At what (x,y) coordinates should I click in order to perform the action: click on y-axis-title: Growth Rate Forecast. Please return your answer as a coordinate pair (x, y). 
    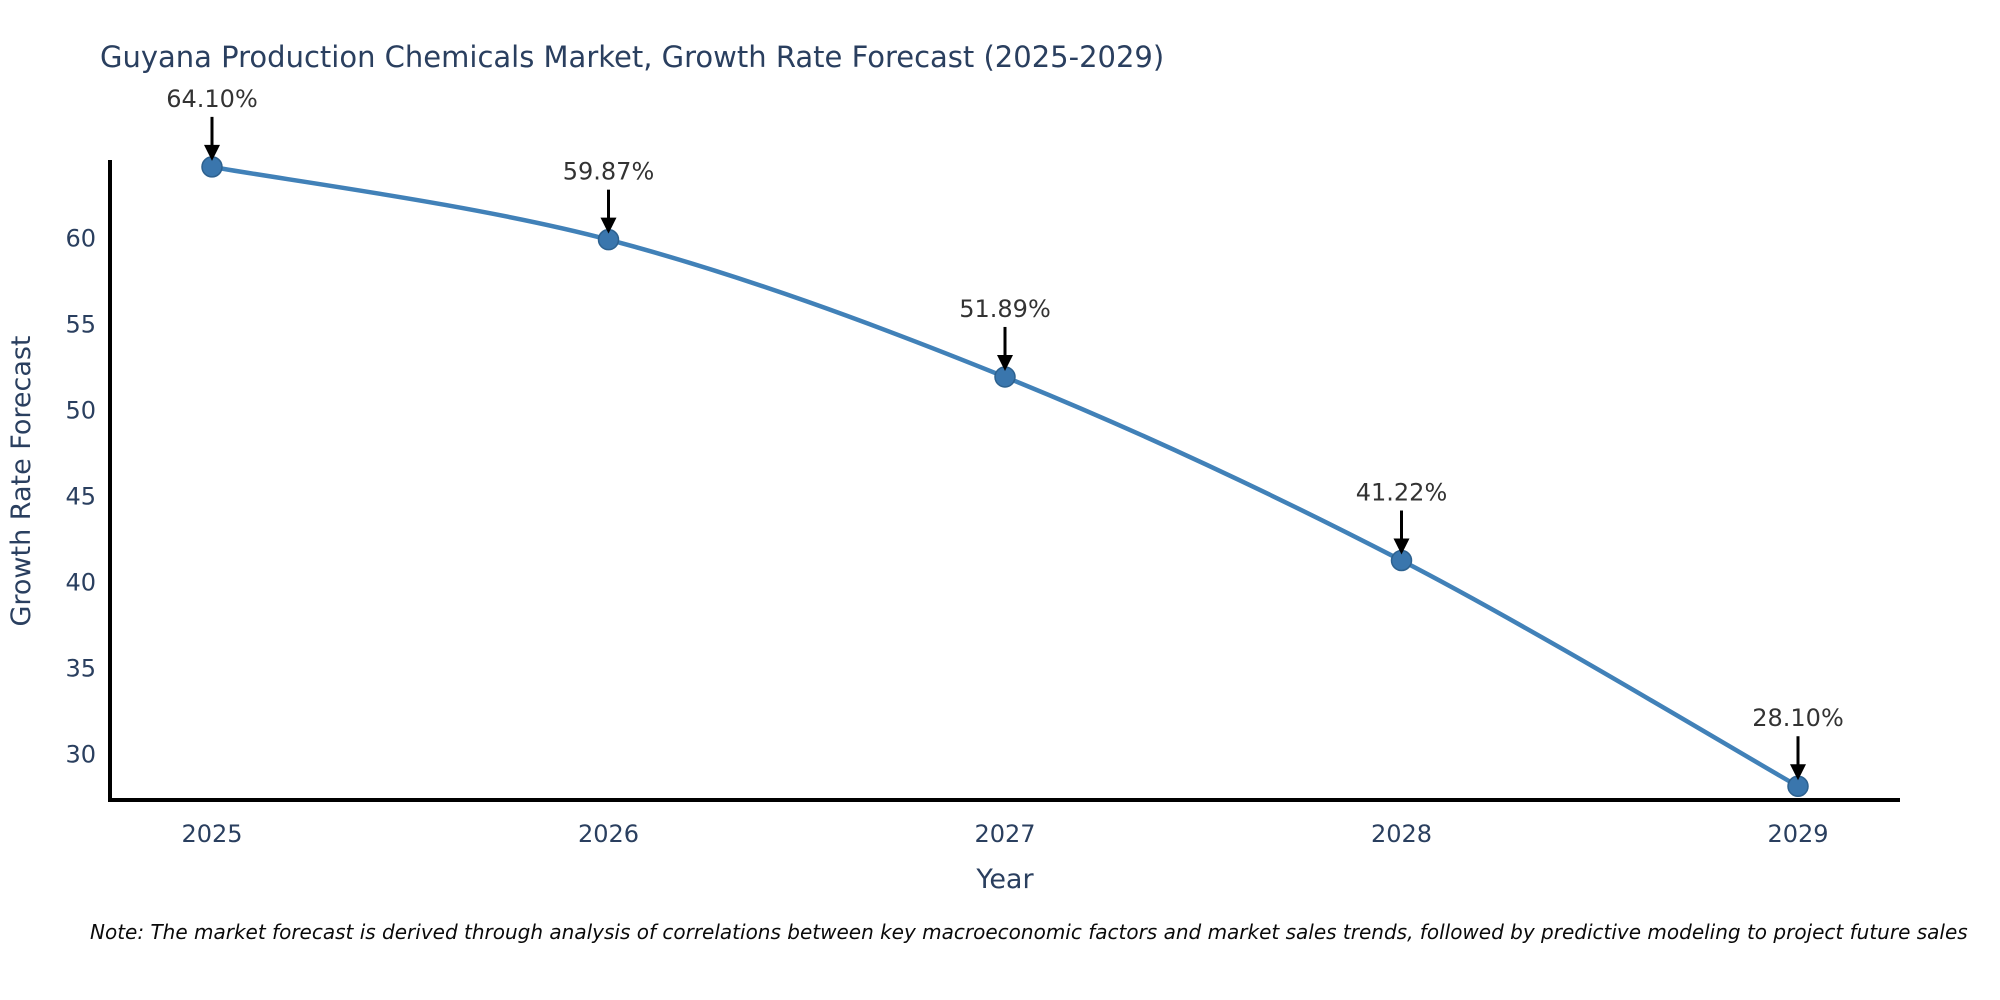
    Looking at the image, I should click on (21, 480).